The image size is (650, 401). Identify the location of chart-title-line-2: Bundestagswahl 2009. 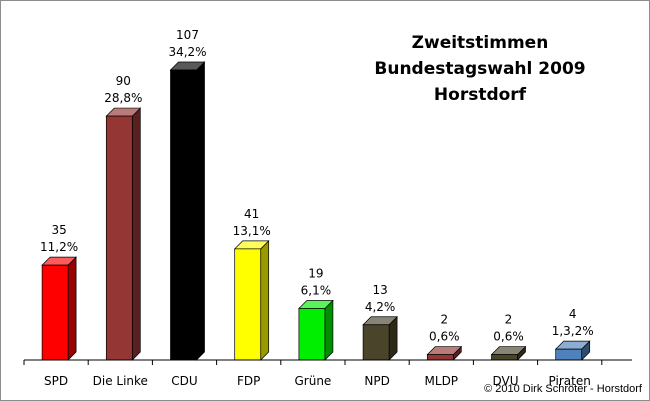
(480, 69).